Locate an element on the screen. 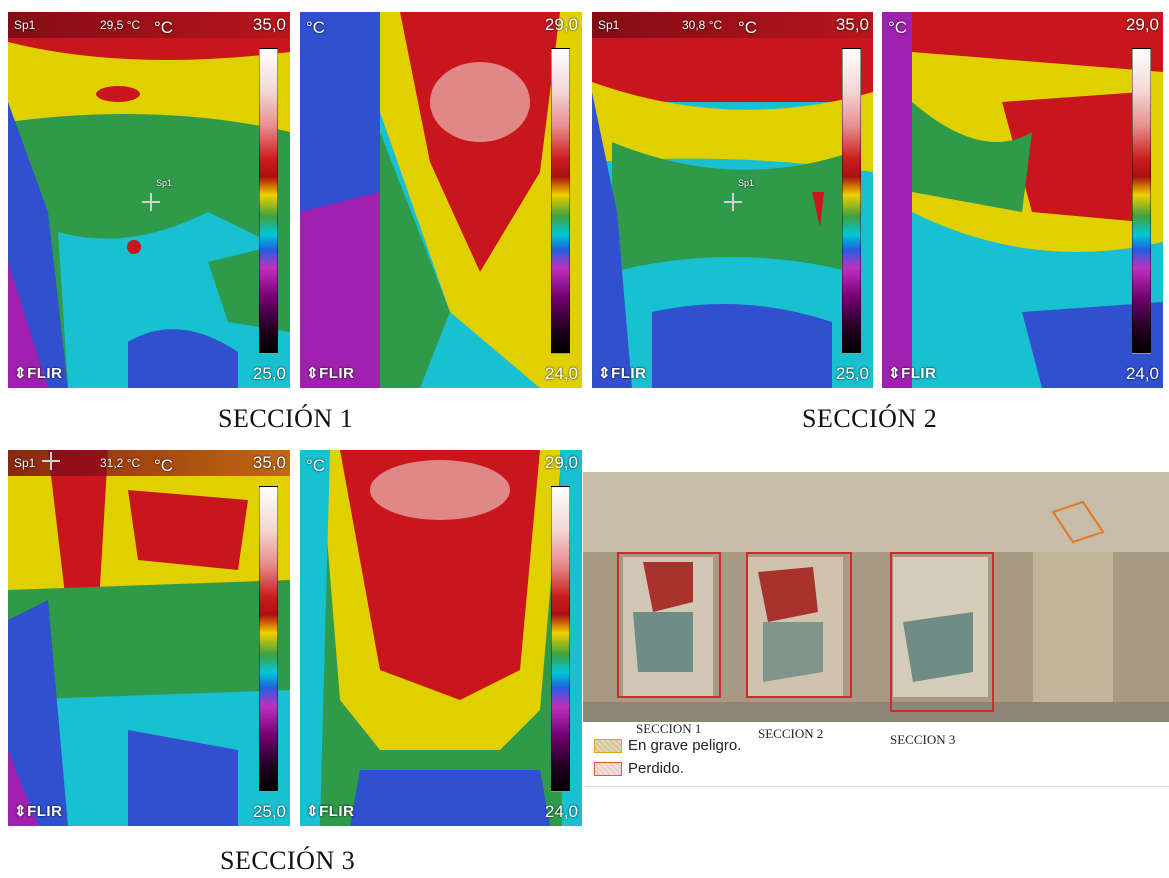  thermal-image-section2-a: Sp1 30,8 °C °C 35,0 25,0 ⇕FLIR Sp1 is located at coordinates (732, 200).